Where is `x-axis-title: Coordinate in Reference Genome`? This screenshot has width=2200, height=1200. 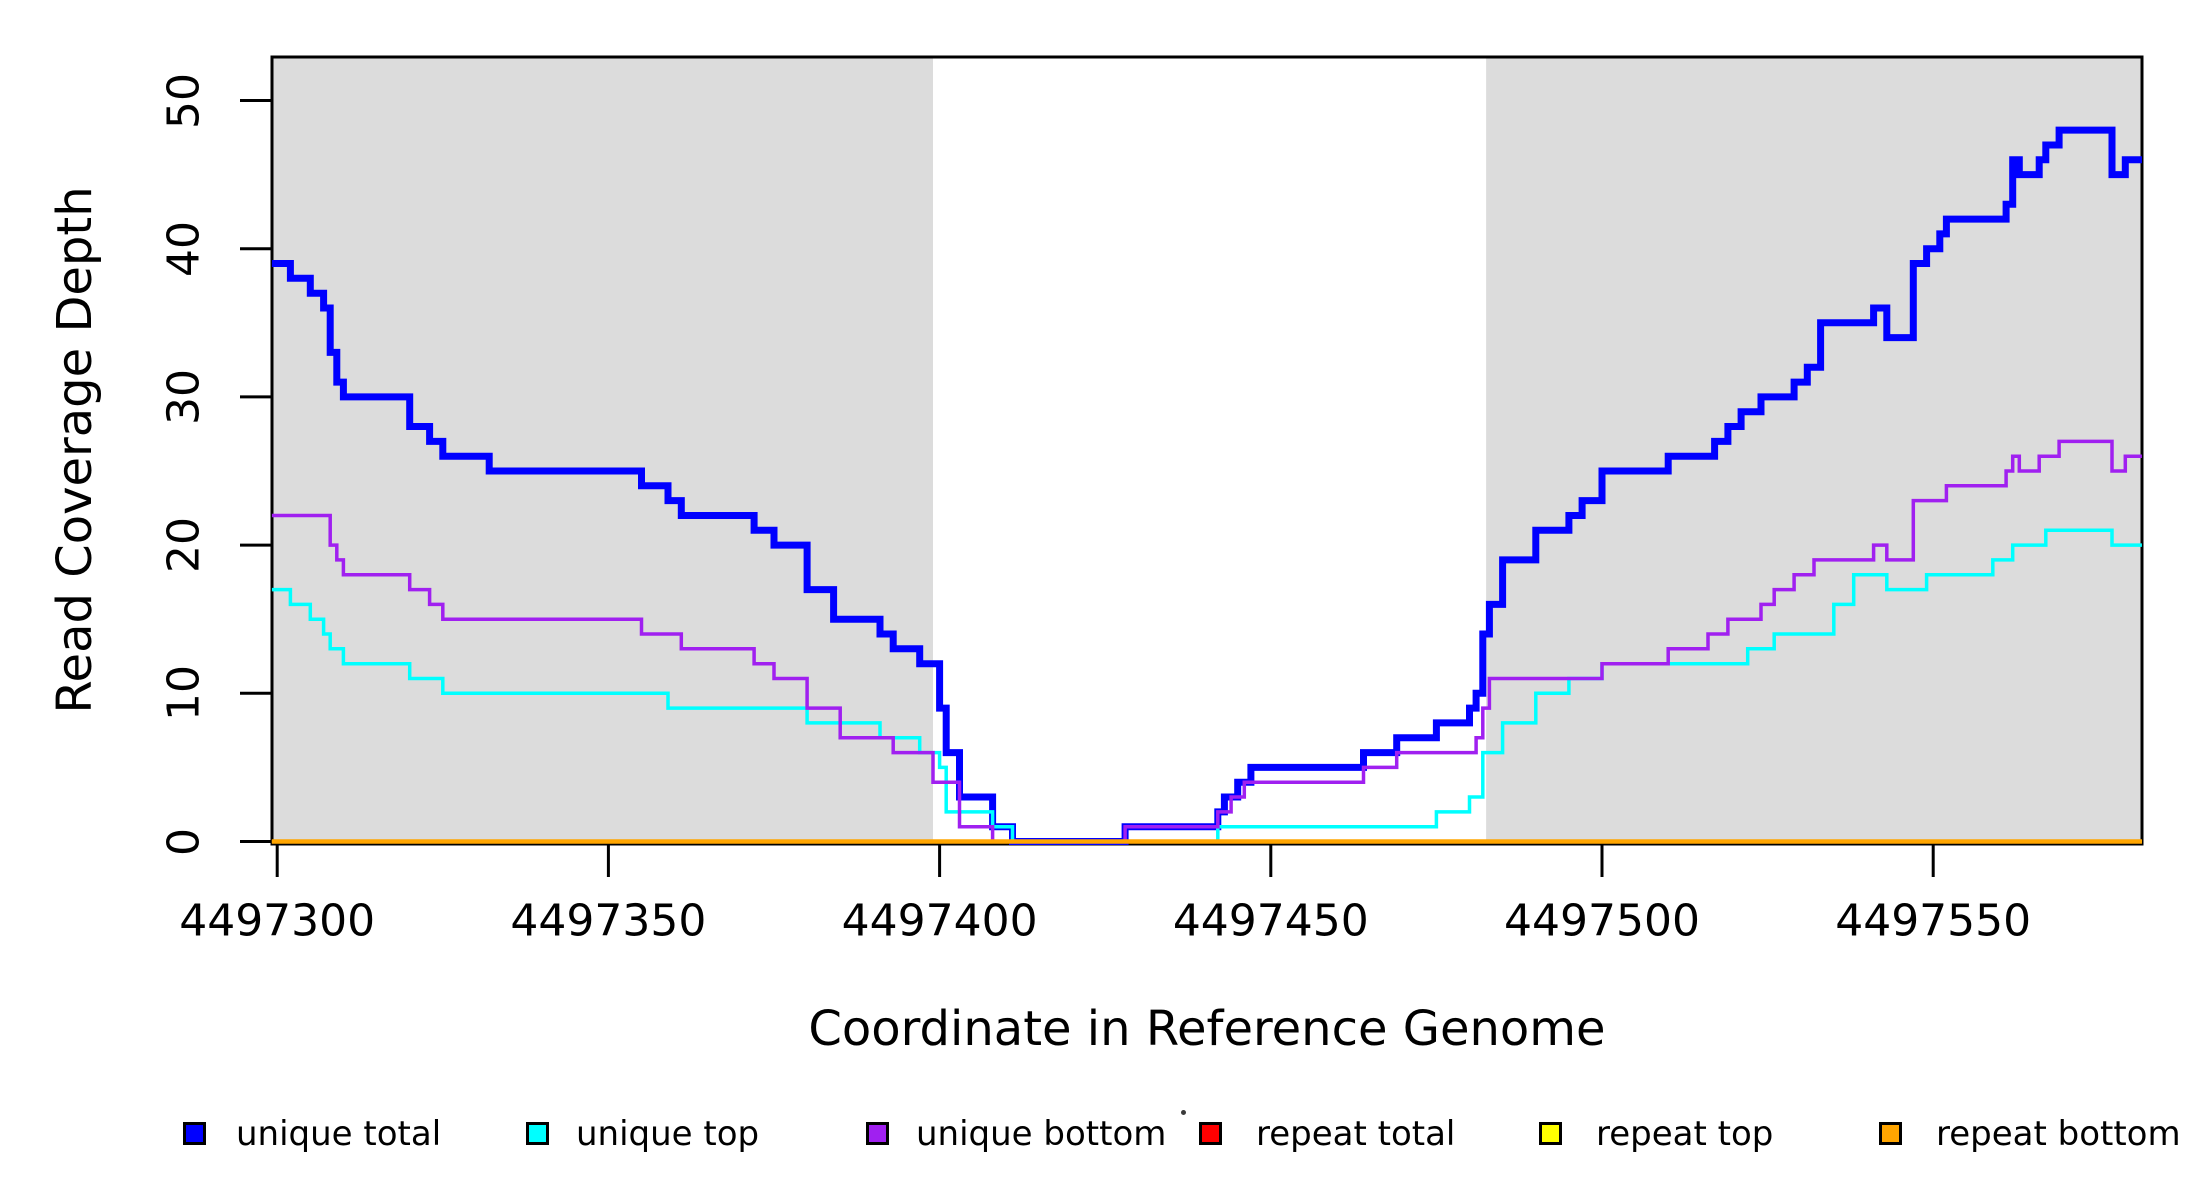 x-axis-title: Coordinate in Reference Genome is located at coordinates (1207, 1029).